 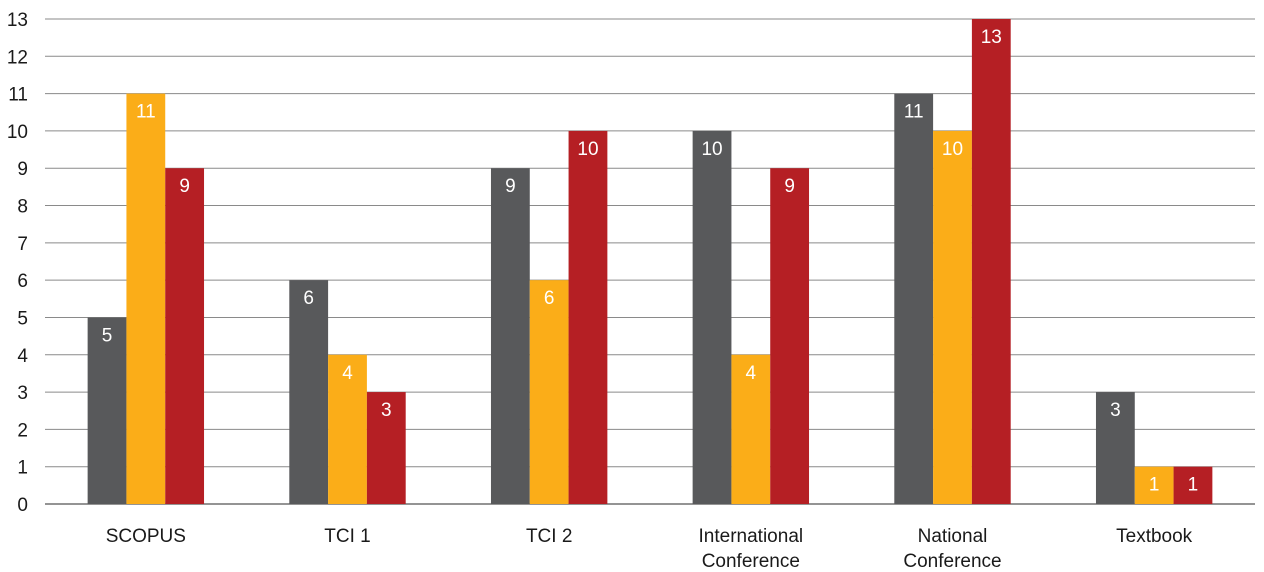 What do you see at coordinates (17, 132) in the screenshot?
I see `y-tick-label: 10` at bounding box center [17, 132].